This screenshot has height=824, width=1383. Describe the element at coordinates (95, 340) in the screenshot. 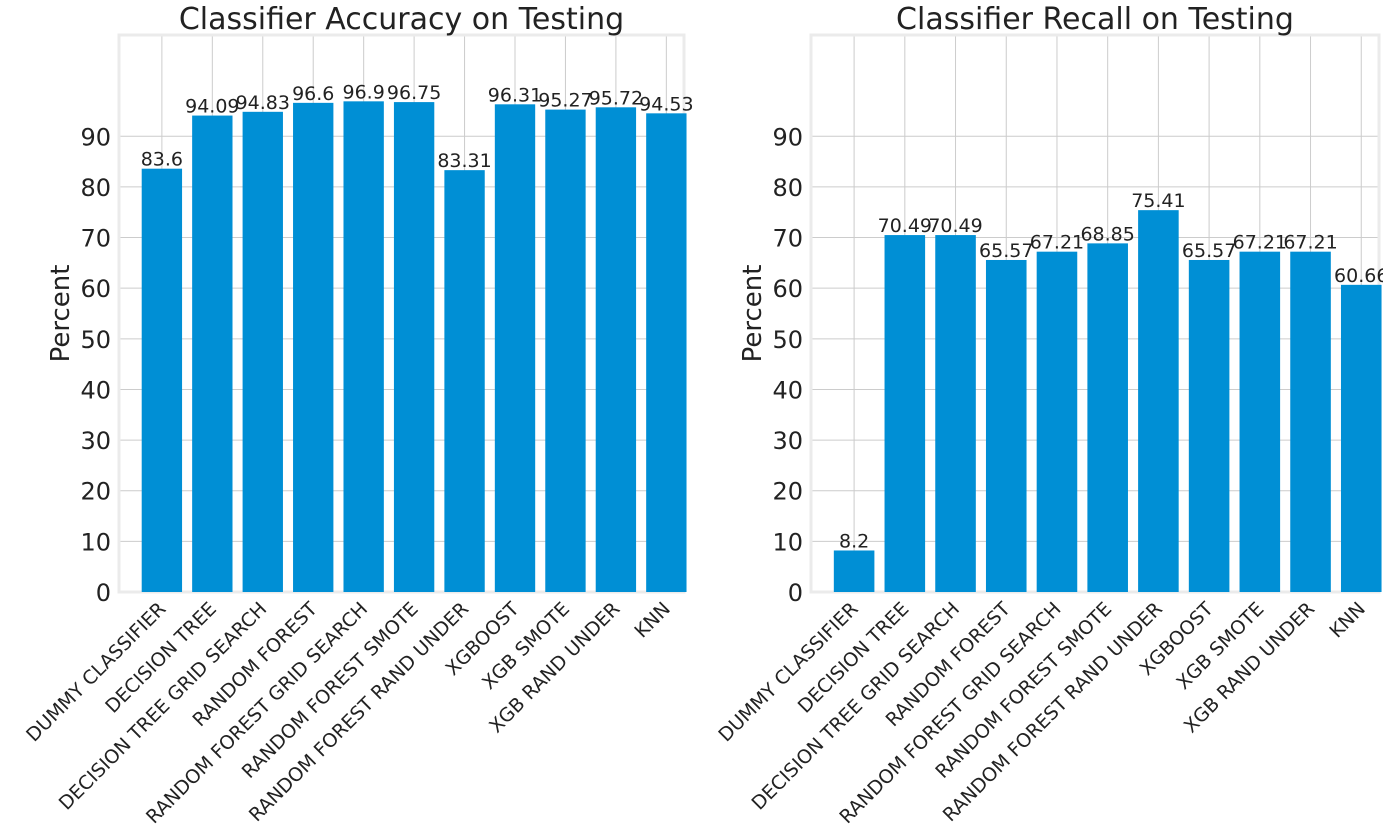

I see `accuracy-y-tick-label: 50` at that location.